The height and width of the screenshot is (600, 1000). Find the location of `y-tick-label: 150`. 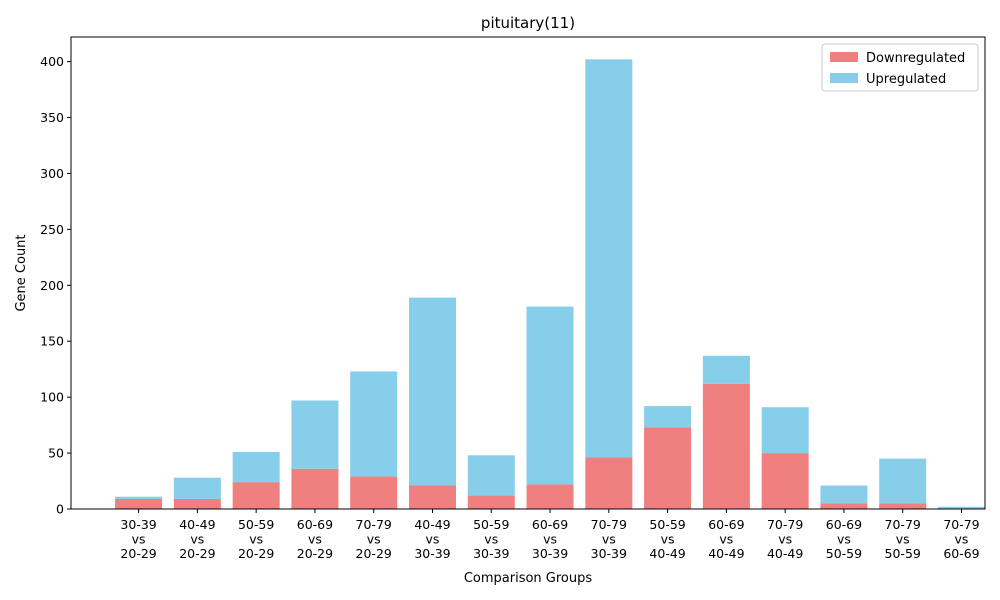

y-tick-label: 150 is located at coordinates (52, 341).